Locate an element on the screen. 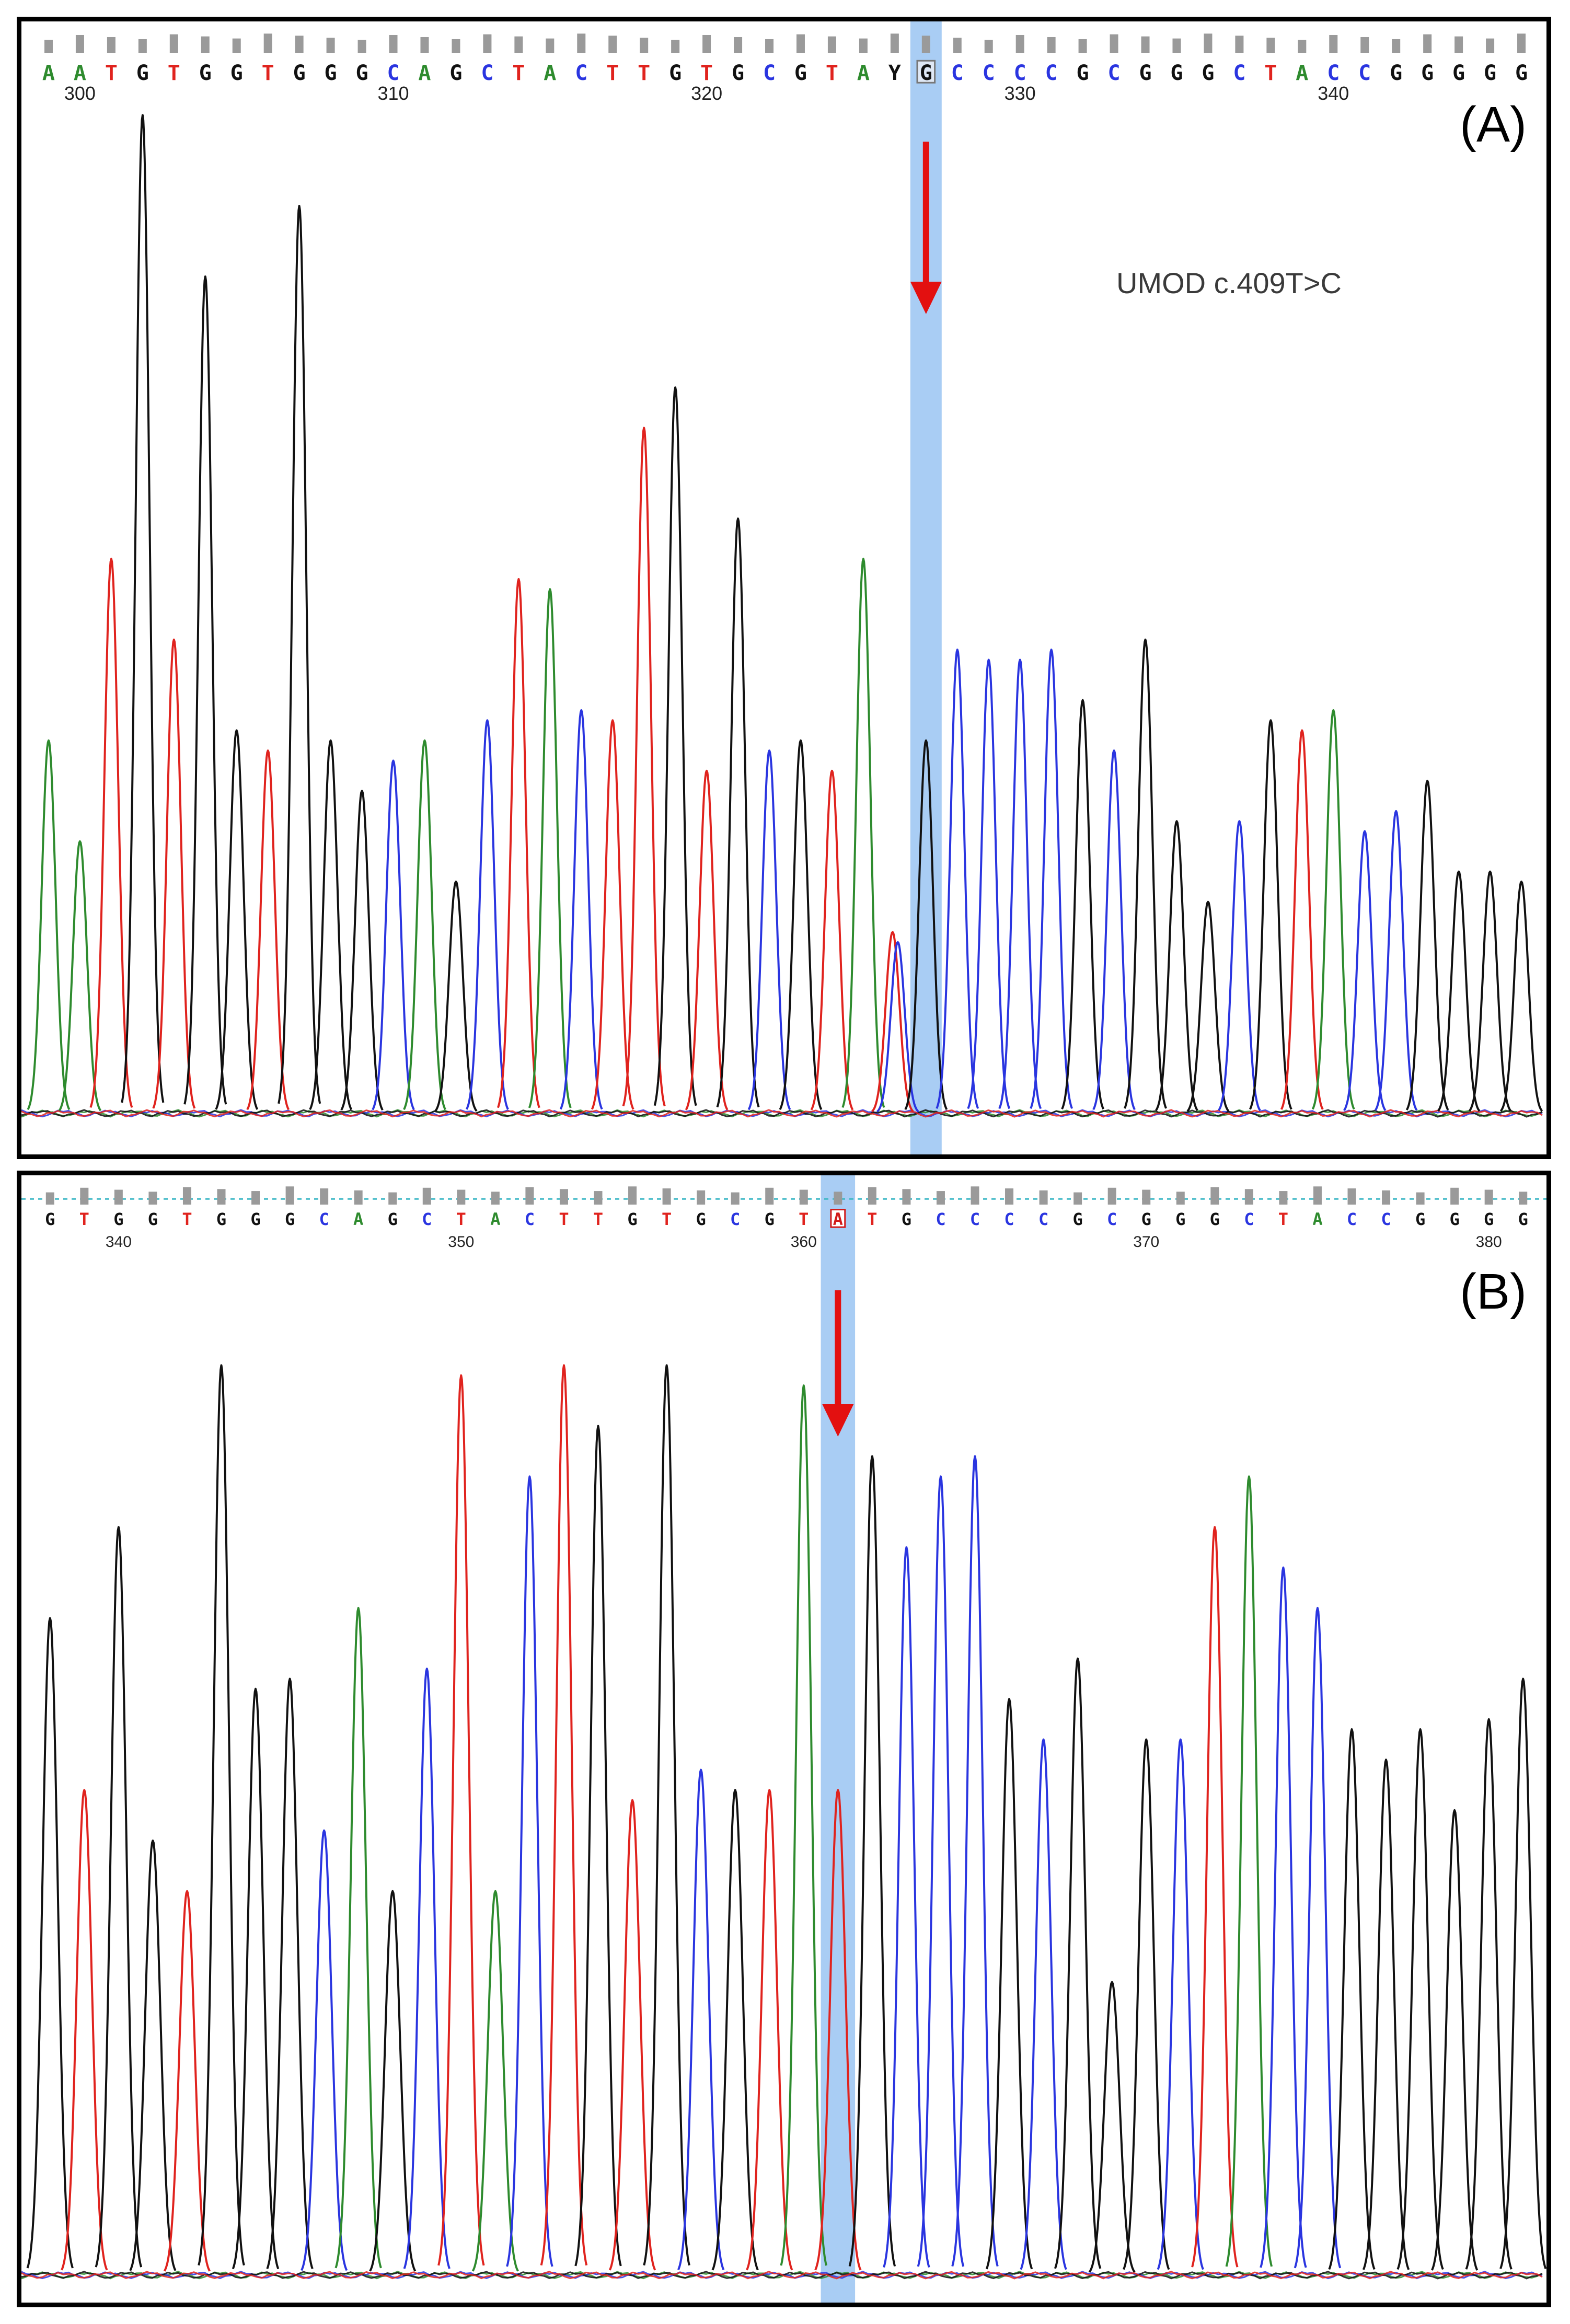 The width and height of the screenshot is (1570, 2324). position-label: 320 is located at coordinates (706, 93).